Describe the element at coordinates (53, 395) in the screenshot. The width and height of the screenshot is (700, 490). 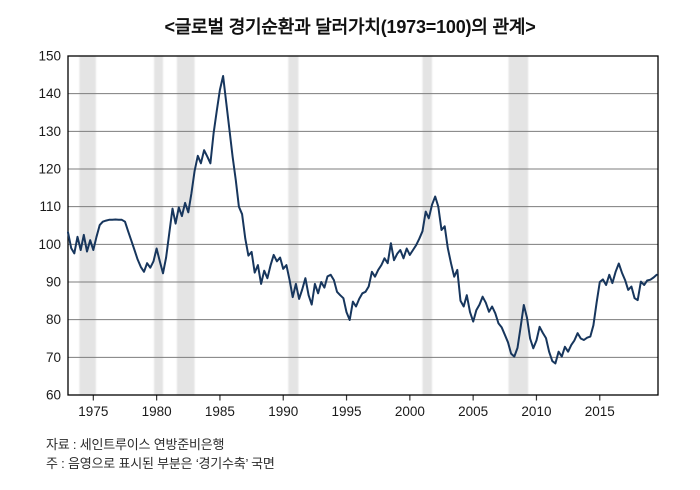
I see `y-axis-label: 60` at that location.